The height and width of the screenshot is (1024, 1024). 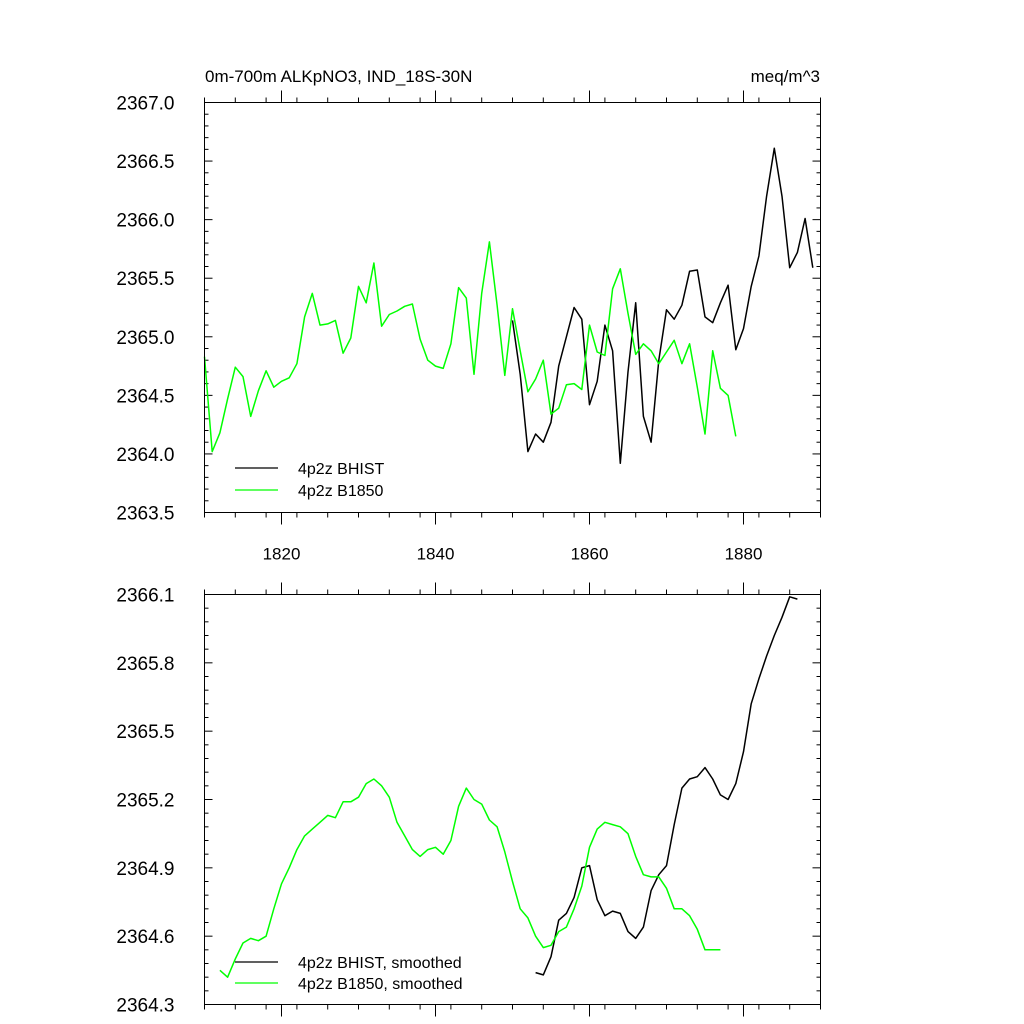 What do you see at coordinates (338, 76) in the screenshot?
I see `top-title-left: 0m-700m ALKpNO3, IND_18S-30N` at bounding box center [338, 76].